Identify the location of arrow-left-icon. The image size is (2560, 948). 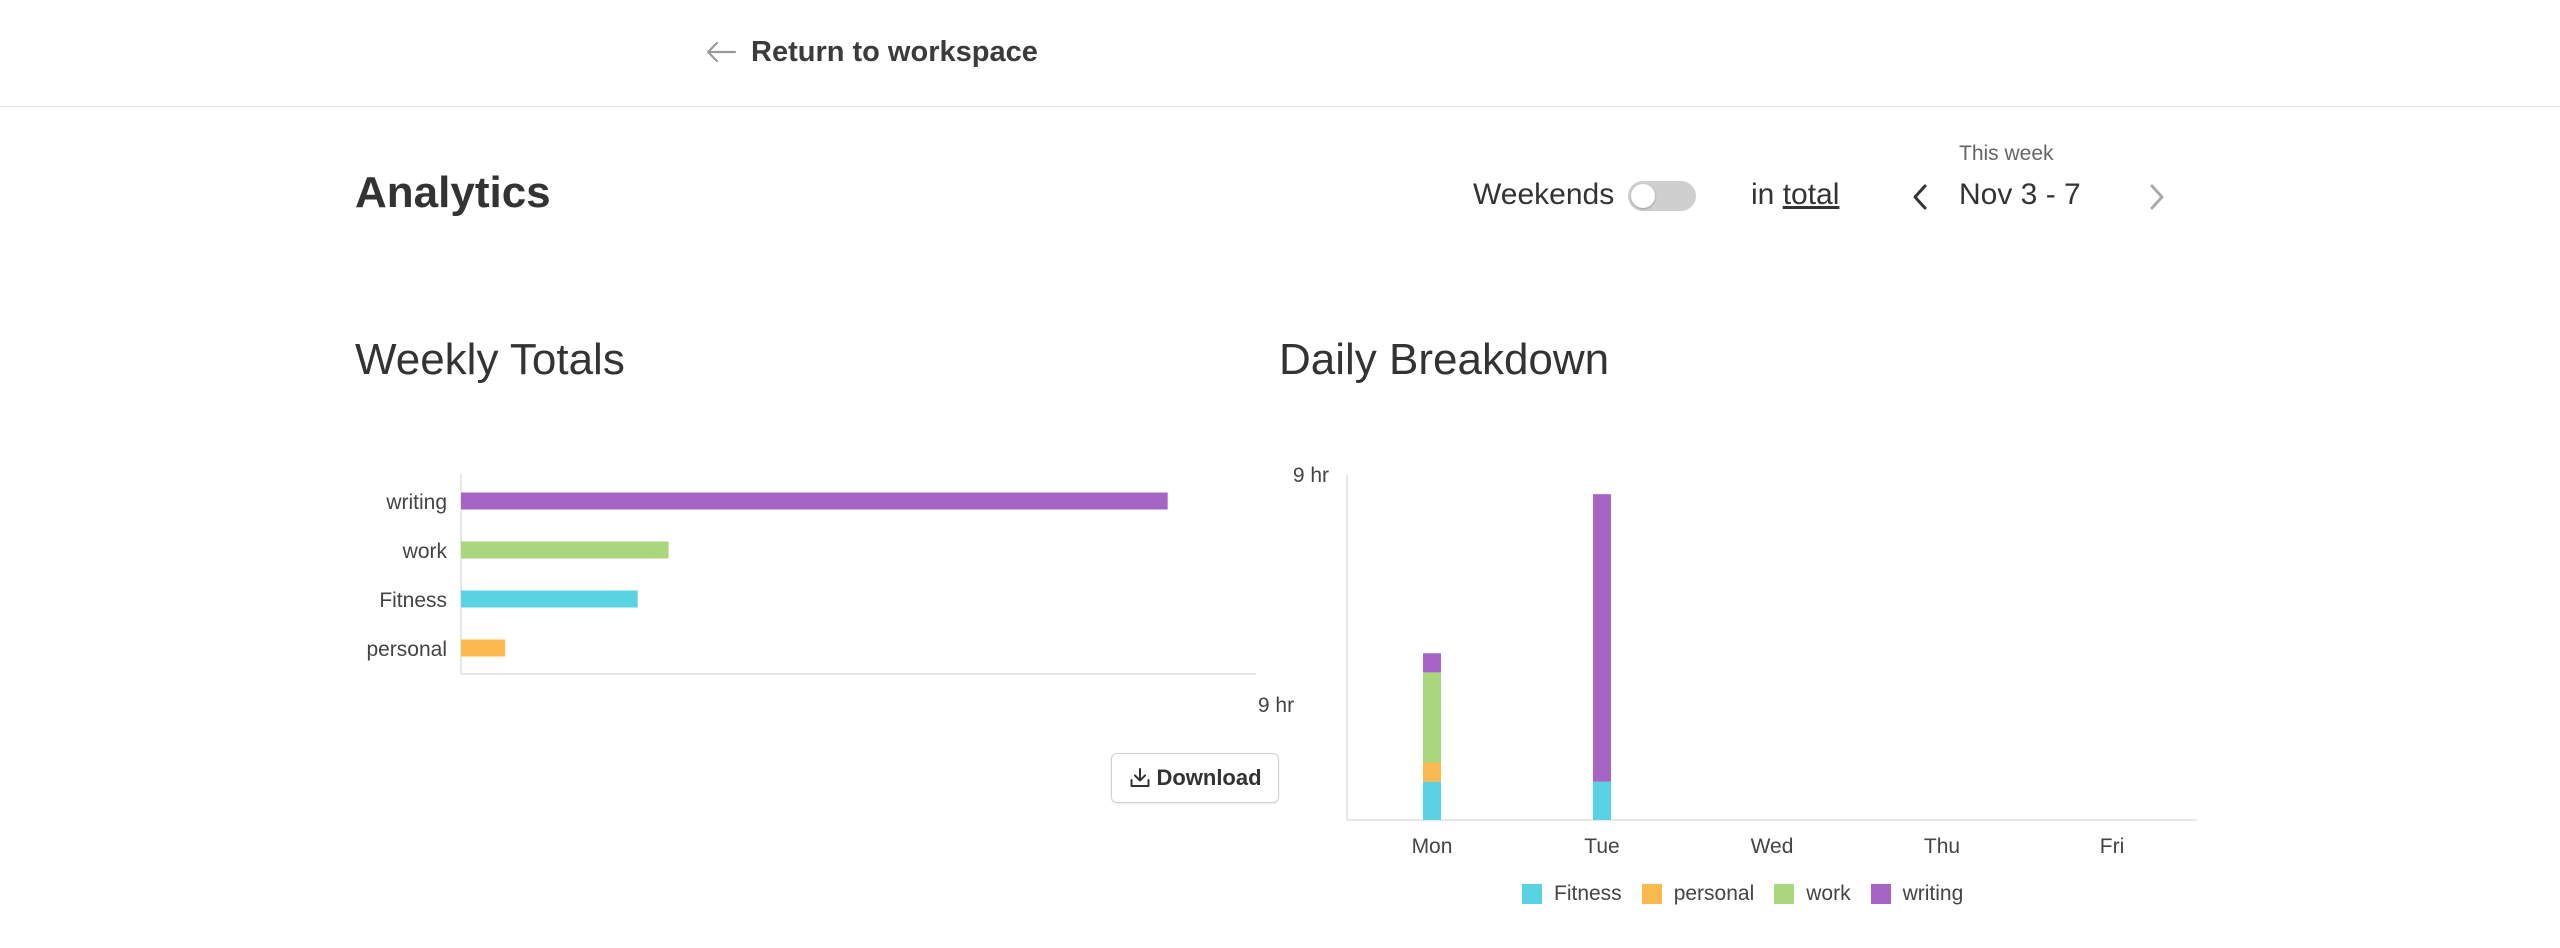
(721, 52).